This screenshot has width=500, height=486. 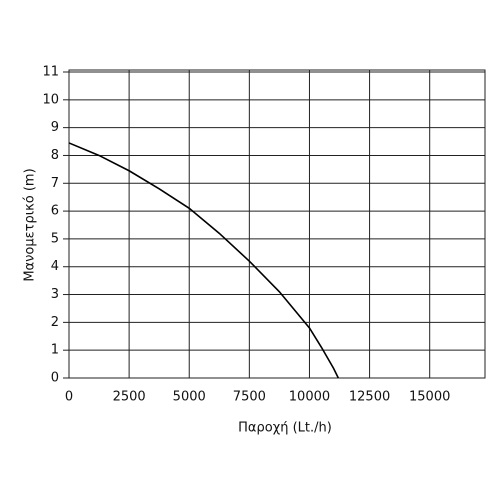 What do you see at coordinates (30, 224) in the screenshot?
I see `y-axis-title: Μανομετρικό (m)` at bounding box center [30, 224].